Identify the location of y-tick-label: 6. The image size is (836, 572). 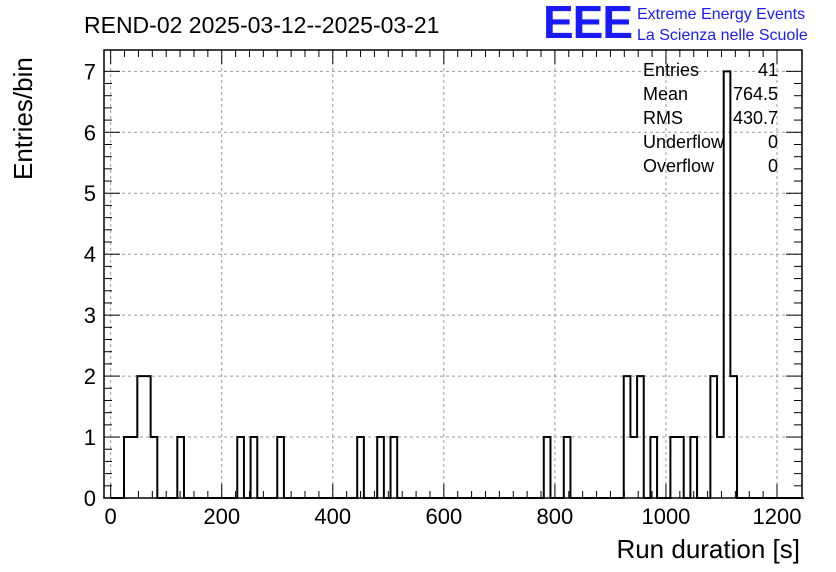
(90, 132).